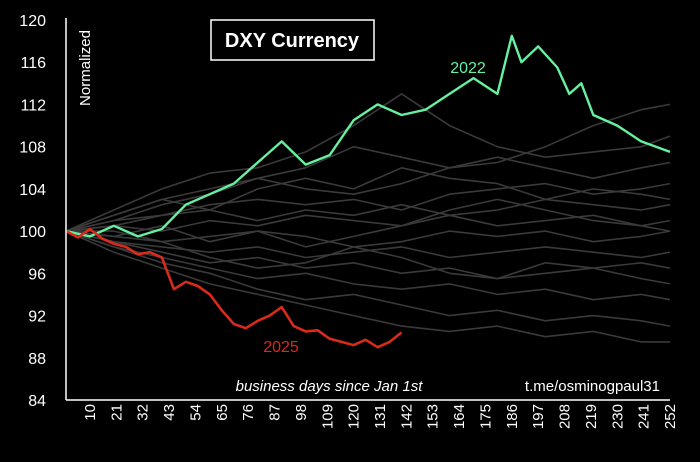 This screenshot has width=700, height=462. What do you see at coordinates (33, 63) in the screenshot?
I see `y-tick-label: 116` at bounding box center [33, 63].